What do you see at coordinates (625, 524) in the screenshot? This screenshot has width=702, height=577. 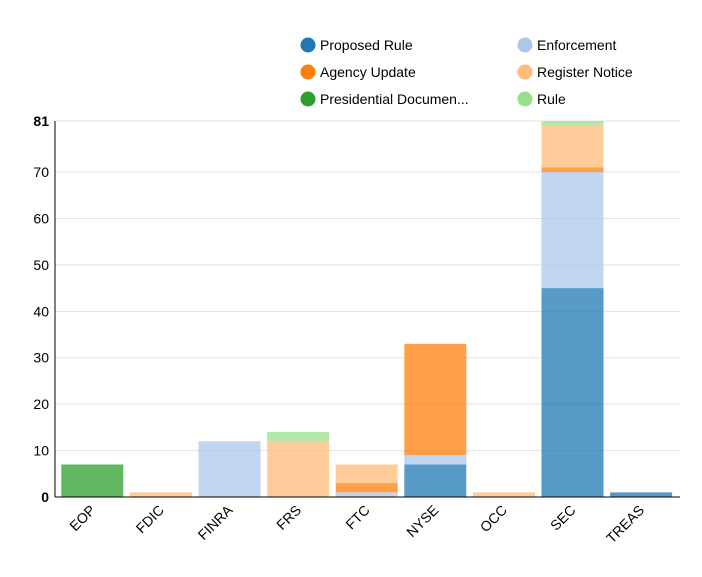 I see `x-tick-label: TREAS` at bounding box center [625, 524].